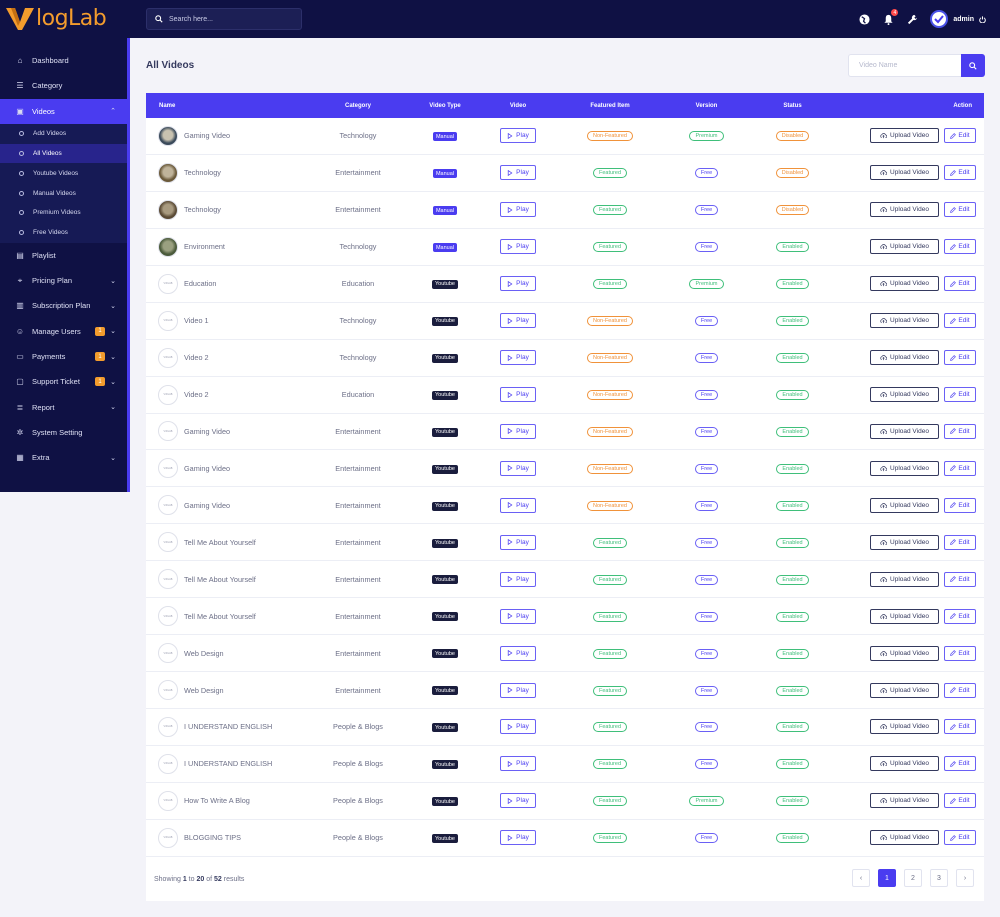  What do you see at coordinates (63, 381) in the screenshot?
I see `sidebar-item-support-ticket: ▢ Support Ticket 1 ⌄` at bounding box center [63, 381].